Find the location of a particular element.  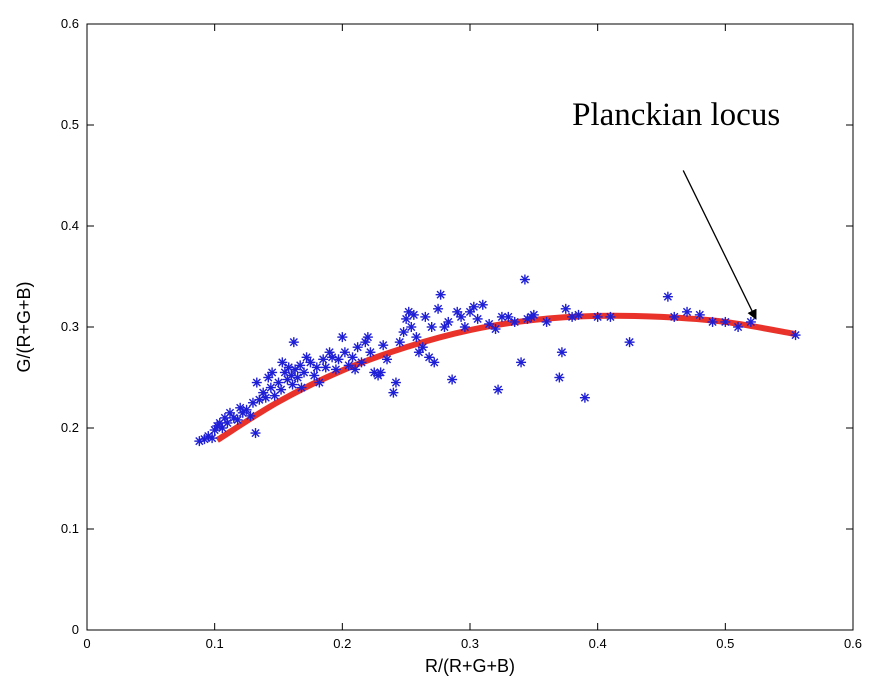

x-tick-label: 0.5 is located at coordinates (725, 643).